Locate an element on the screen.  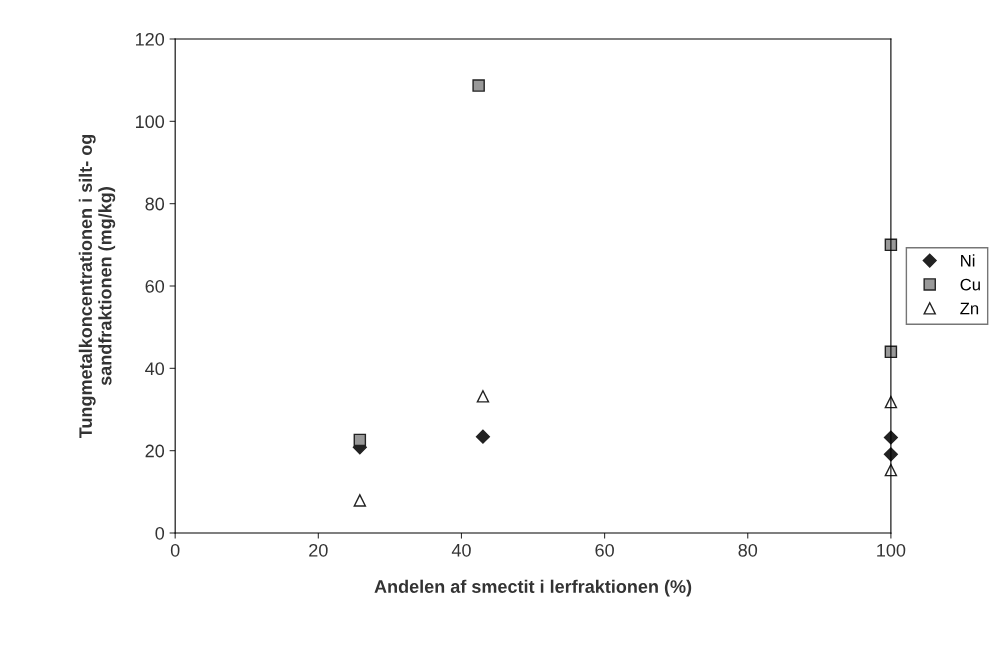
y-tick-label: 20 is located at coordinates (155, 451).